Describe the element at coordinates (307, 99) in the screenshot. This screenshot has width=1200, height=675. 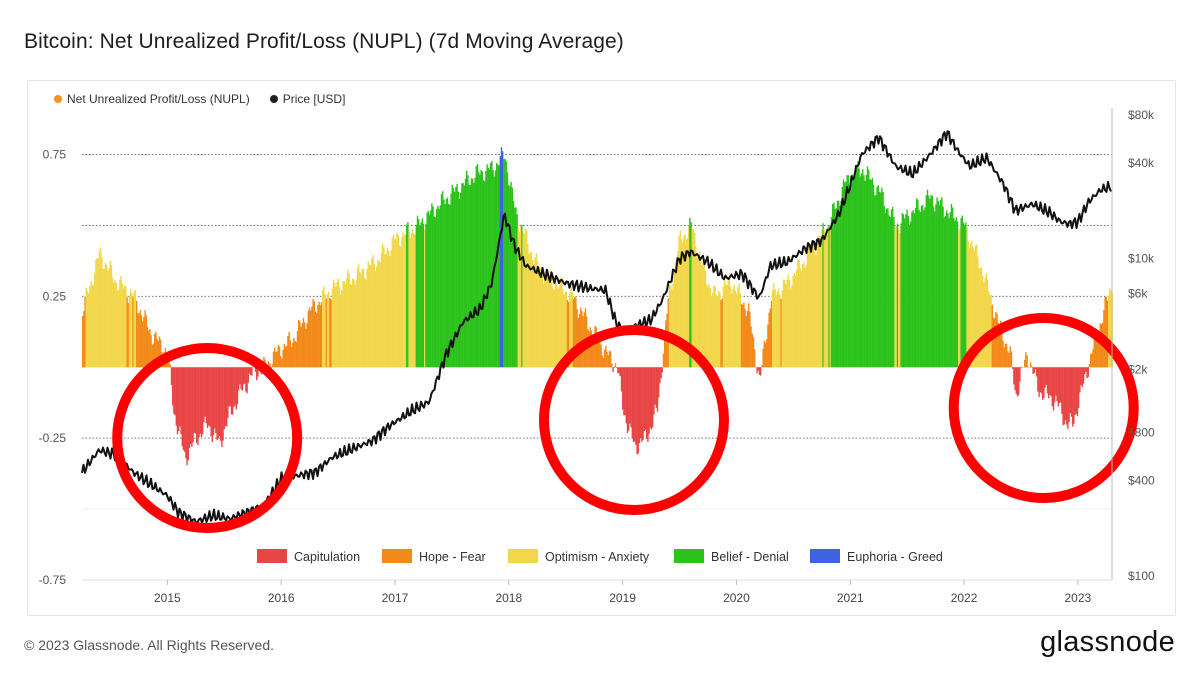
I see `legend-item-price: Price [USD]` at that location.